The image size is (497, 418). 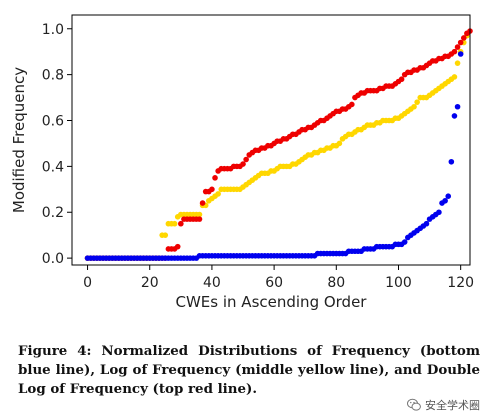 What do you see at coordinates (272, 302) in the screenshot?
I see `x-axis-title: CWEs in Ascending Order` at bounding box center [272, 302].